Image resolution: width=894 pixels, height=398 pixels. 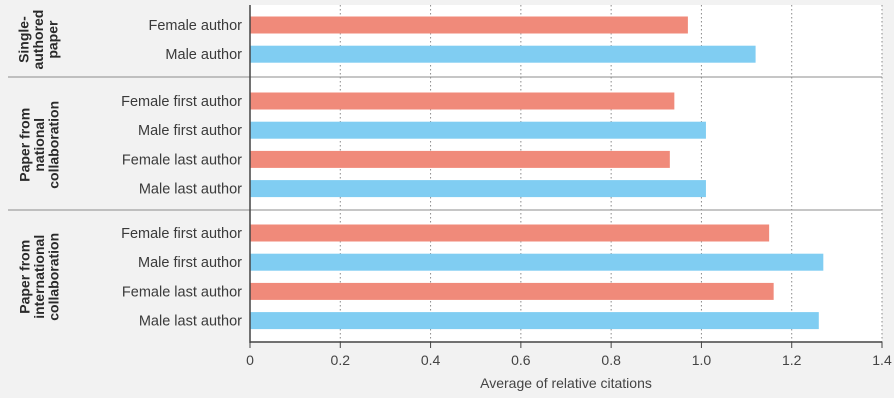 I want to click on group-label: Single-authoredpaper, so click(x=38, y=40).